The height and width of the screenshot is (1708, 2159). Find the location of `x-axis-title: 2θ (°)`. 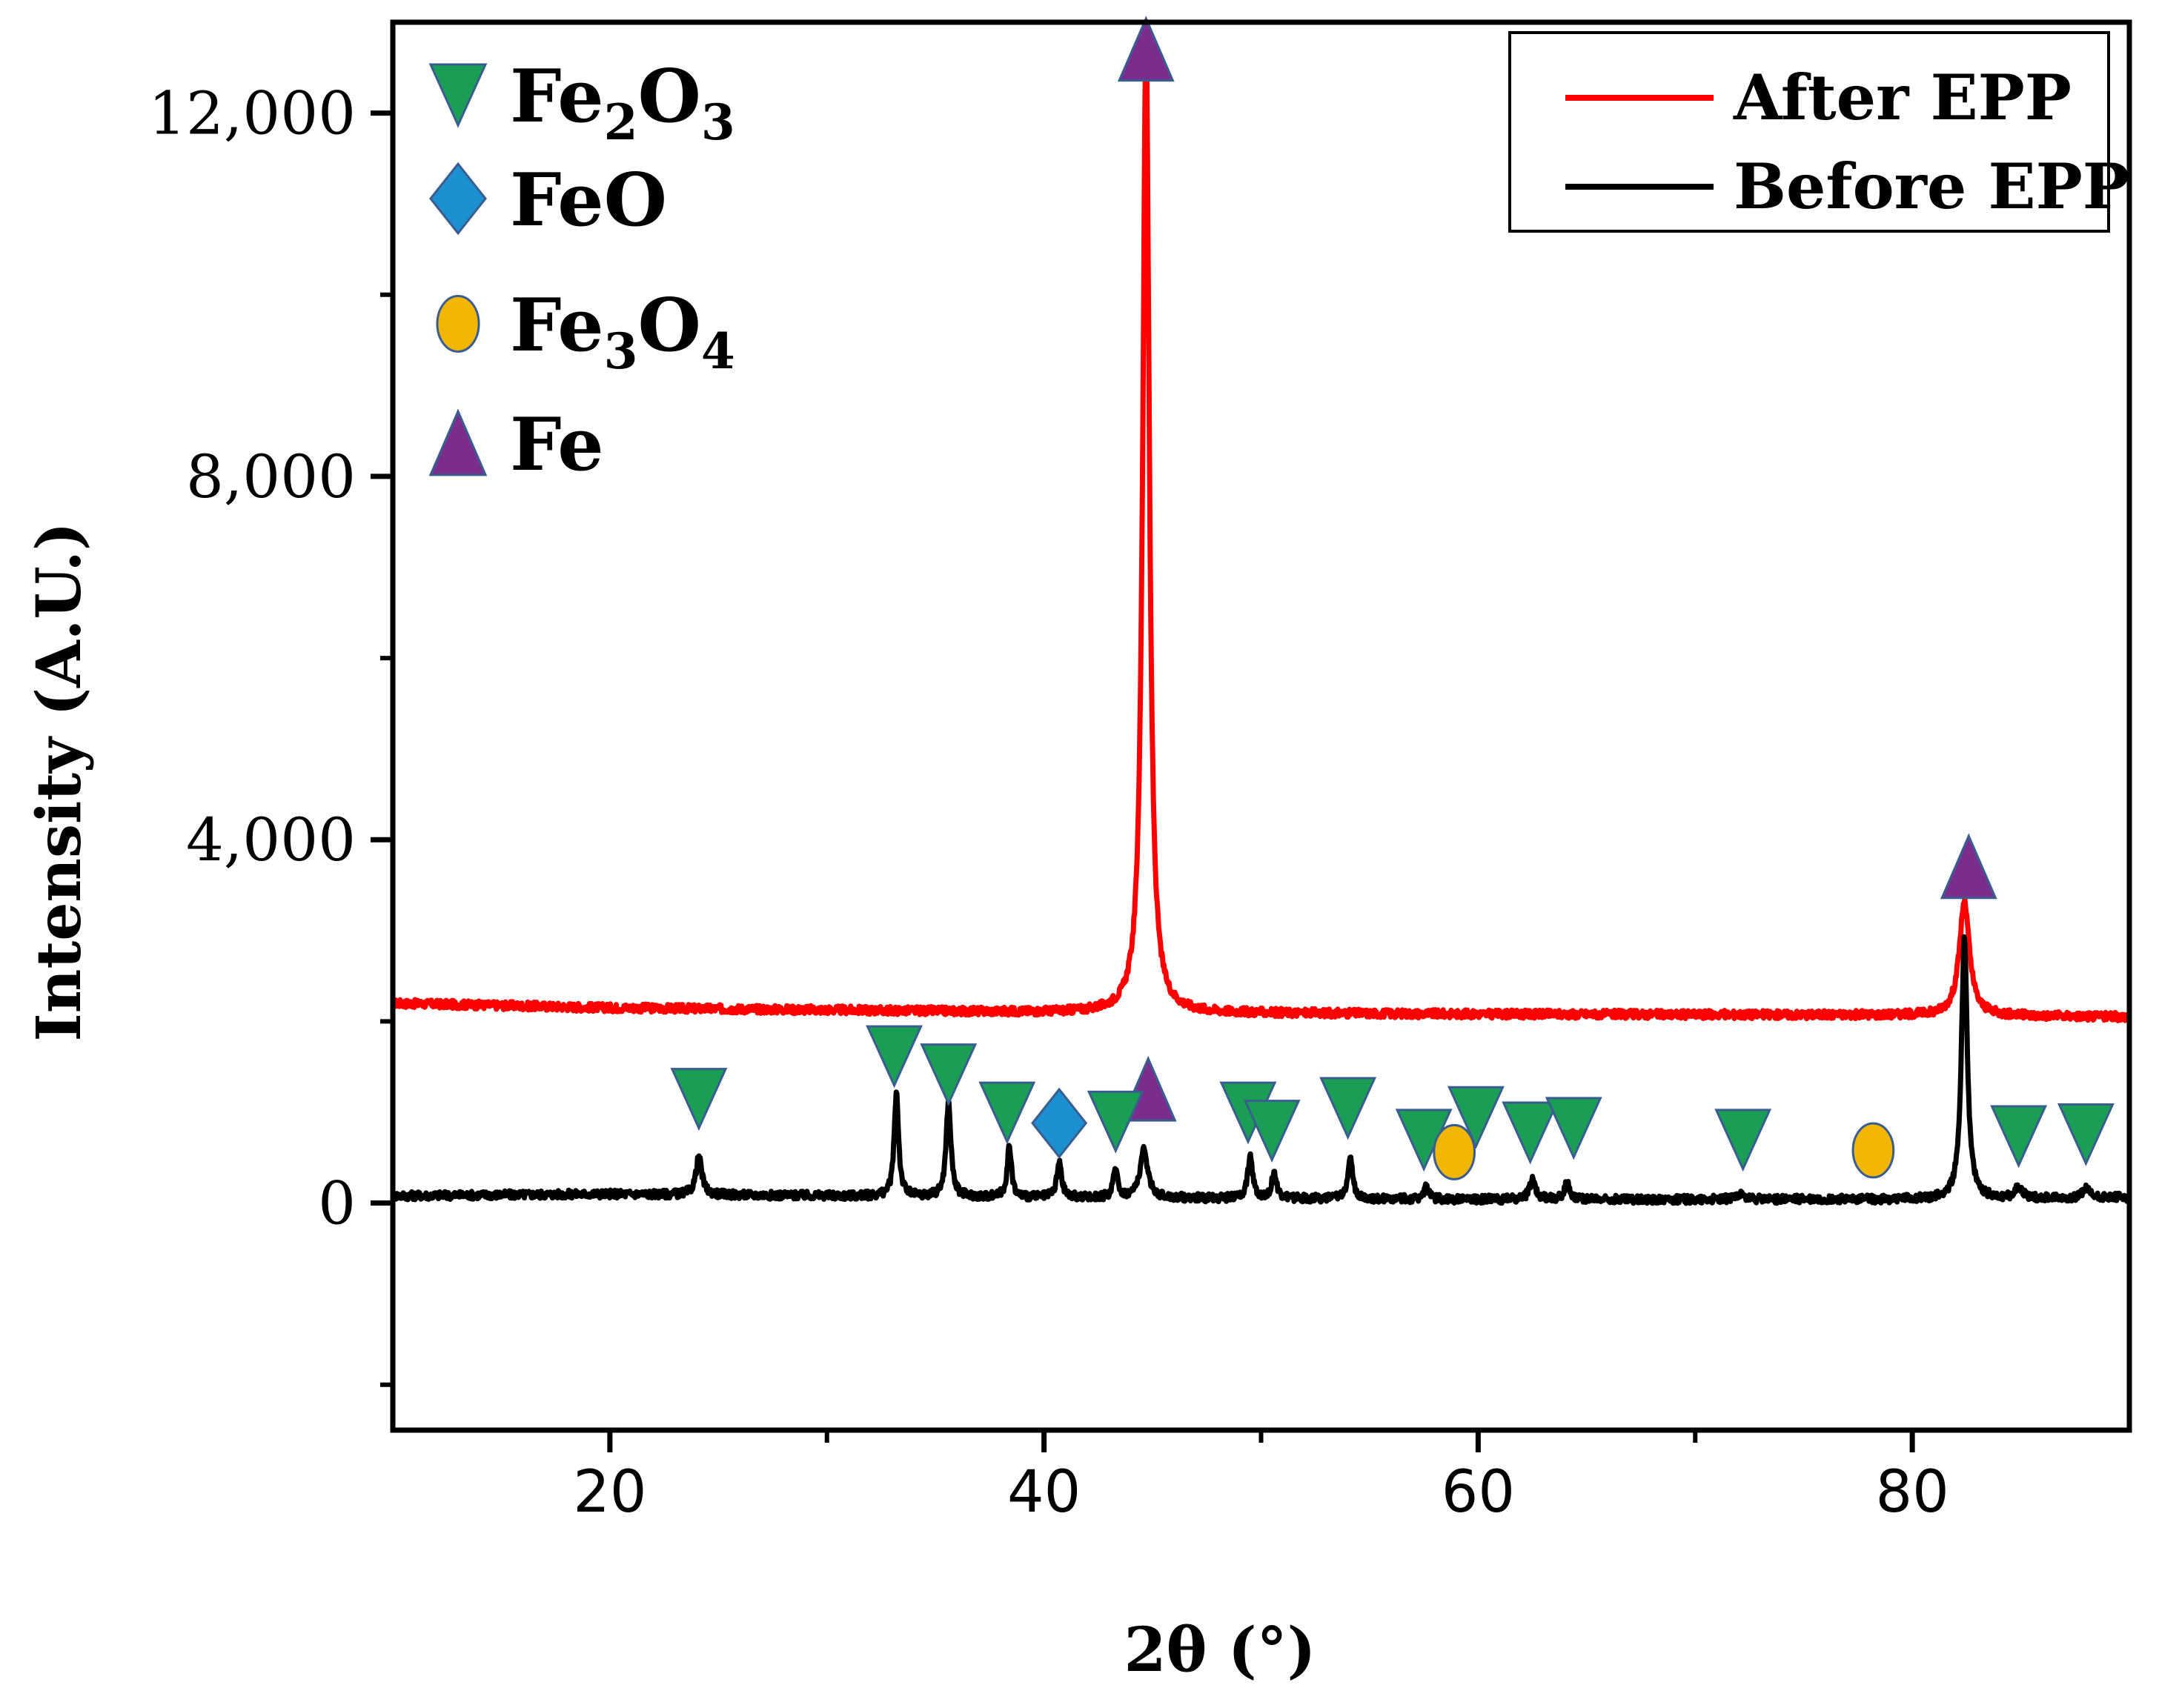

x-axis-title: 2θ (°) is located at coordinates (1220, 1650).